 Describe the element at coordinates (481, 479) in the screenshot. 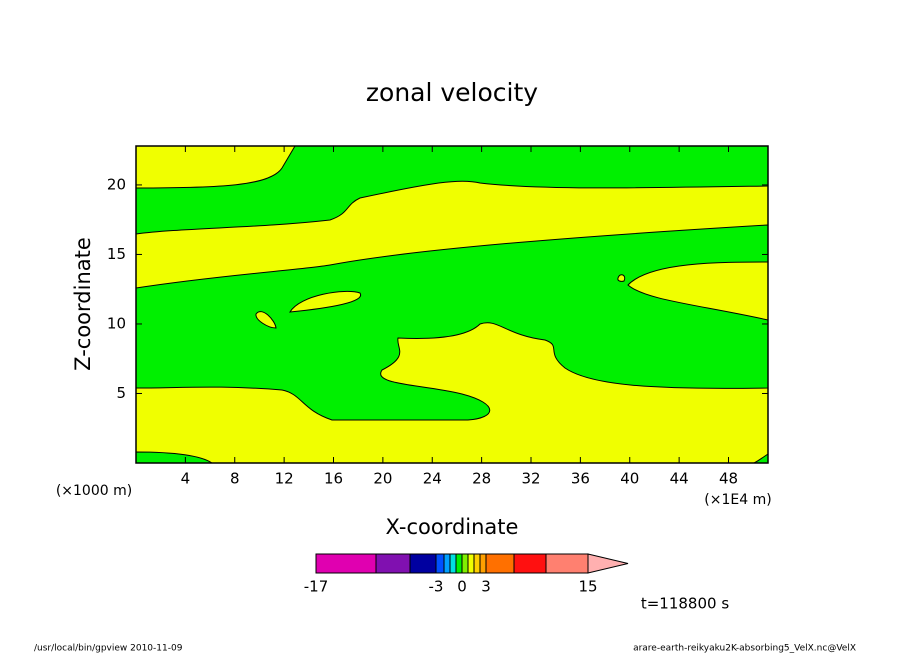

I see `x-tick-label: 28` at that location.